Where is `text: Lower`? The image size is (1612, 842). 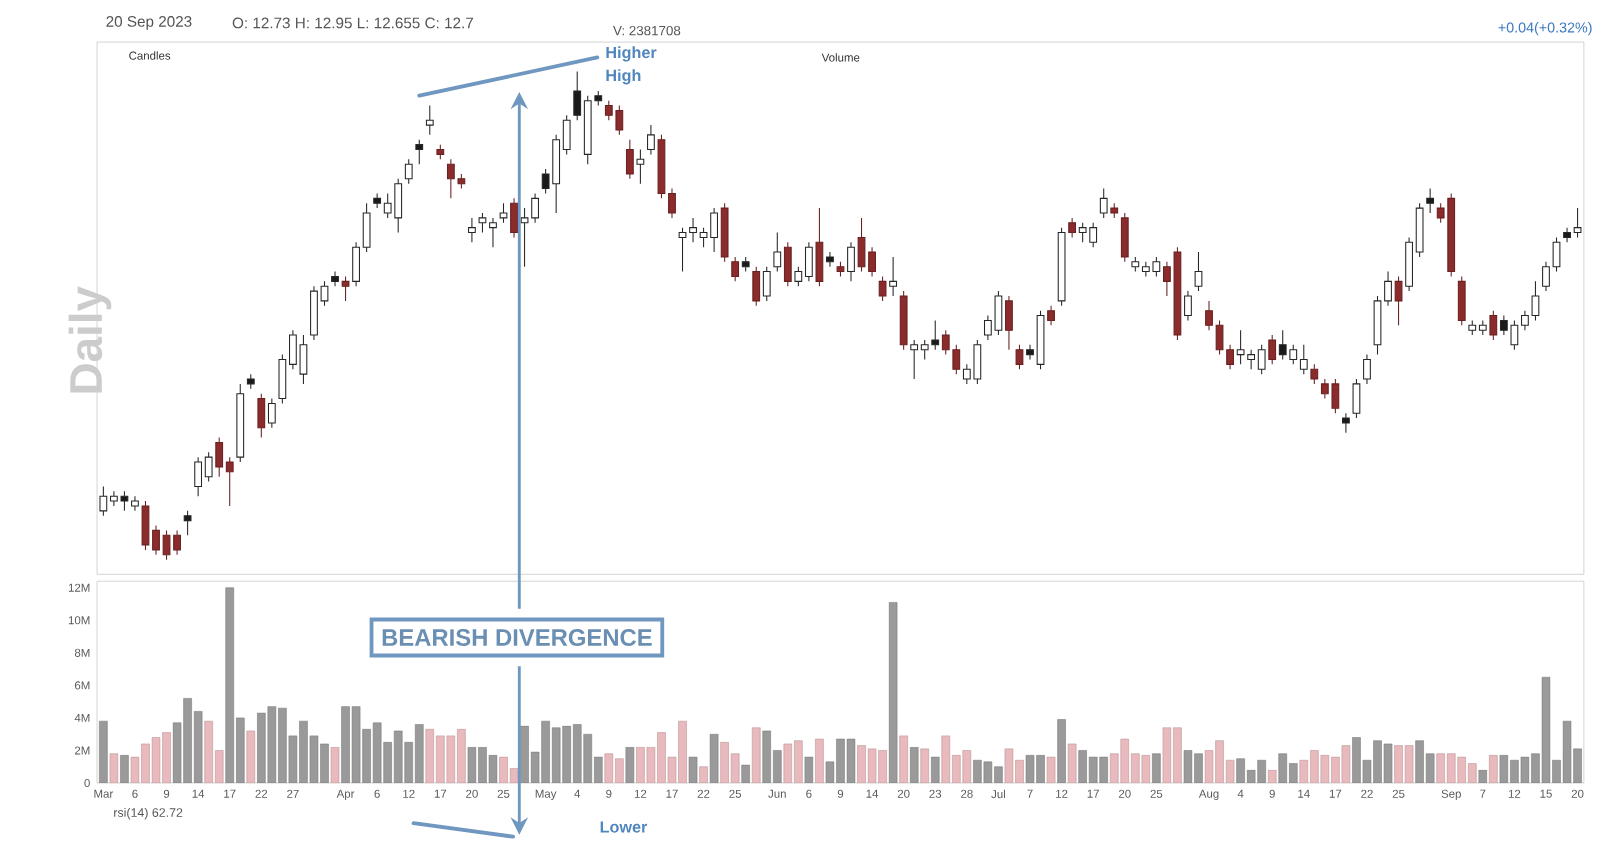
text: Lower is located at coordinates (624, 827).